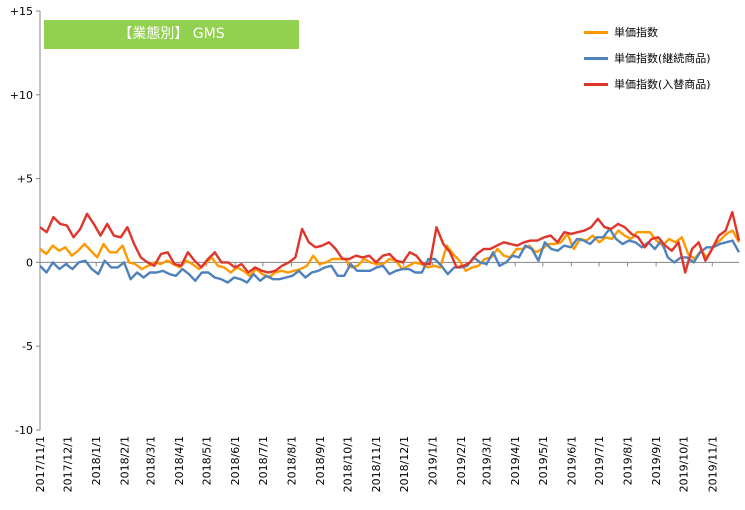 The width and height of the screenshot is (745, 510). I want to click on y-tick-label: -5, so click(27, 346).